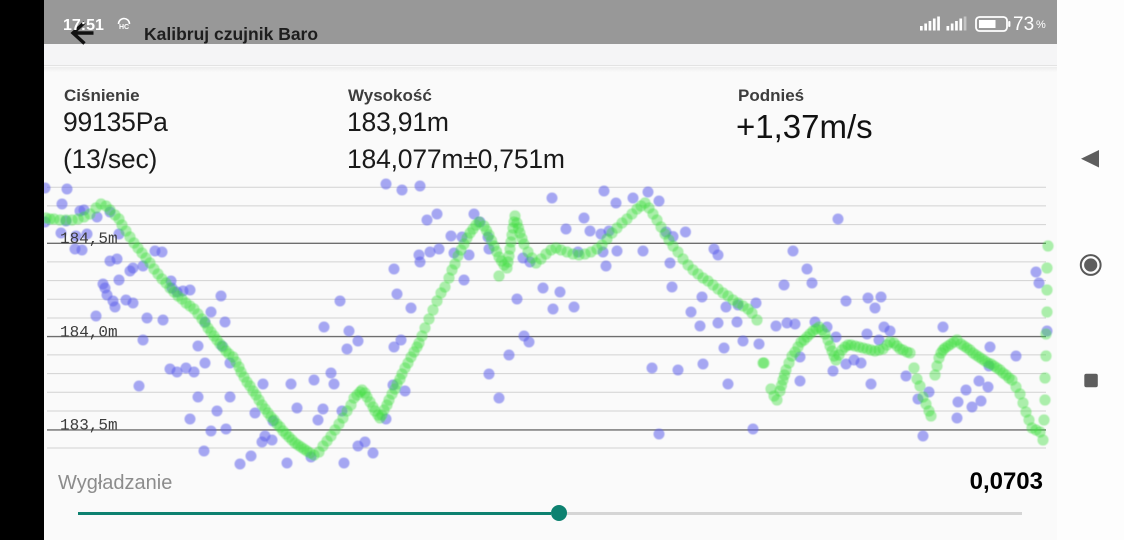  What do you see at coordinates (89, 239) in the screenshot?
I see `svg-text: 184,5m` at bounding box center [89, 239].